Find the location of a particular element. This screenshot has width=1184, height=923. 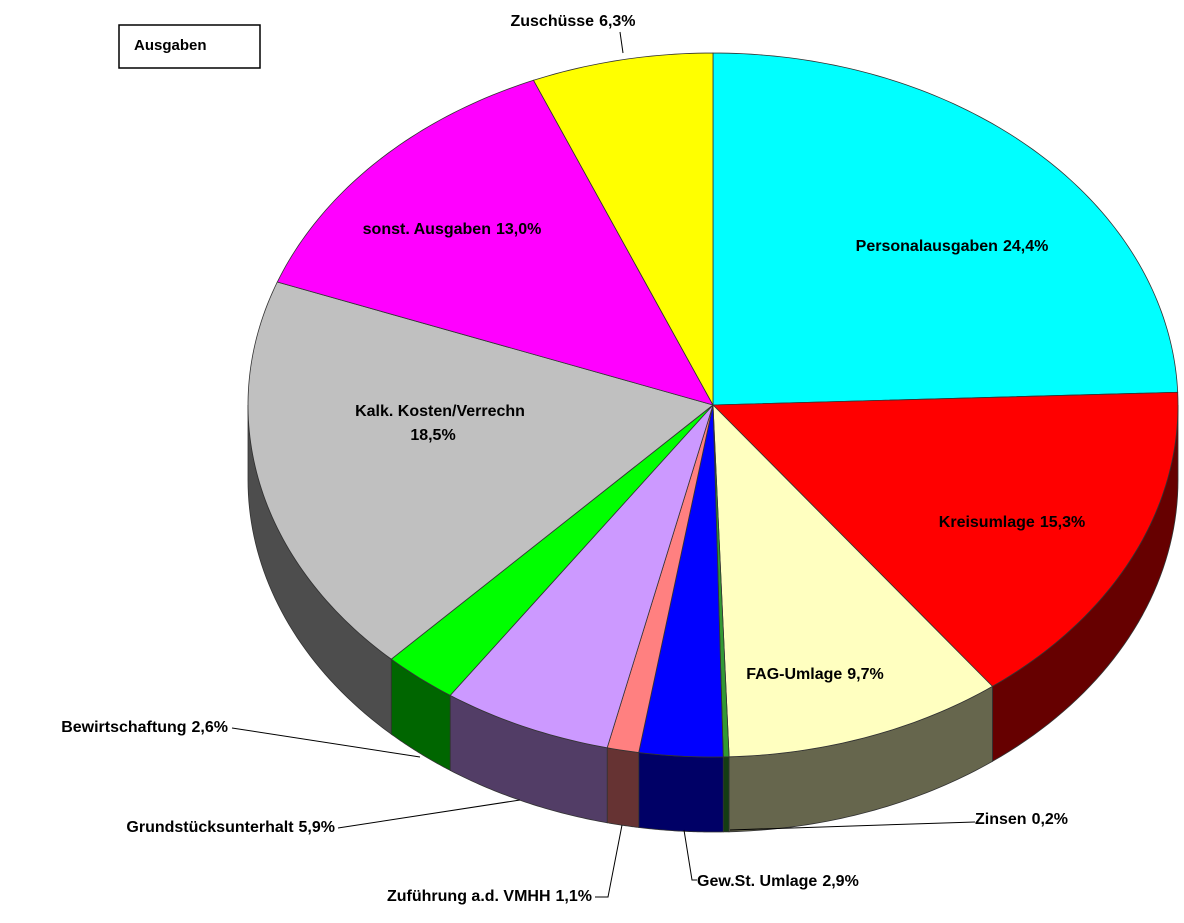

category-label: FAG-Umlage is located at coordinates (794, 674).